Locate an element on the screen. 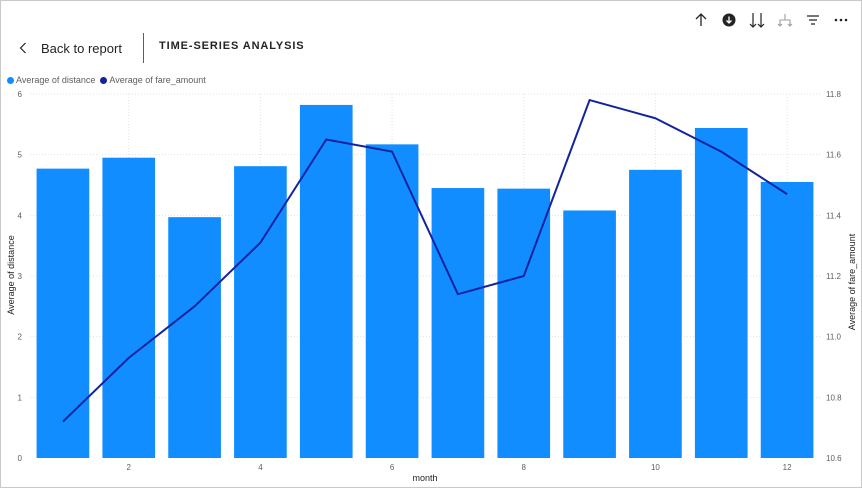  chevron-left-icon is located at coordinates (22, 48).